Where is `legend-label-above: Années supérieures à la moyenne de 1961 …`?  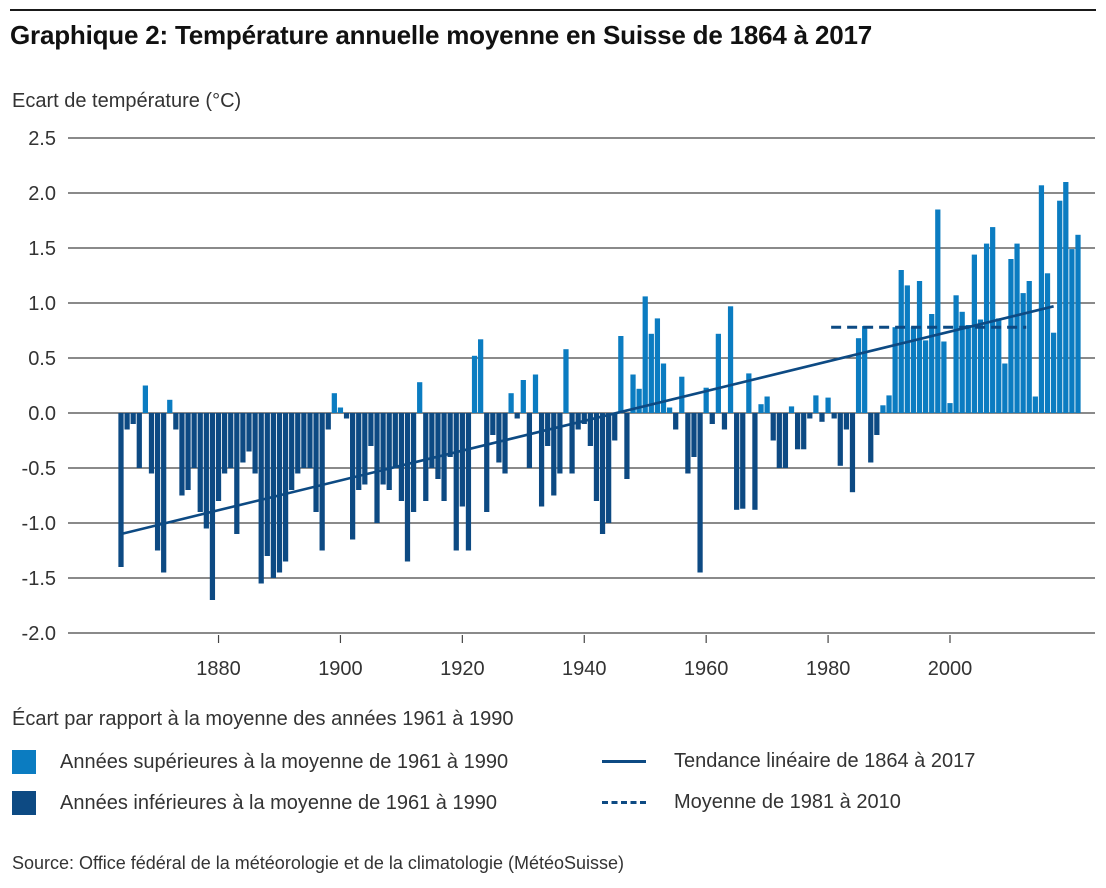 legend-label-above: Années supérieures à la moyenne de 1961 … is located at coordinates (284, 761).